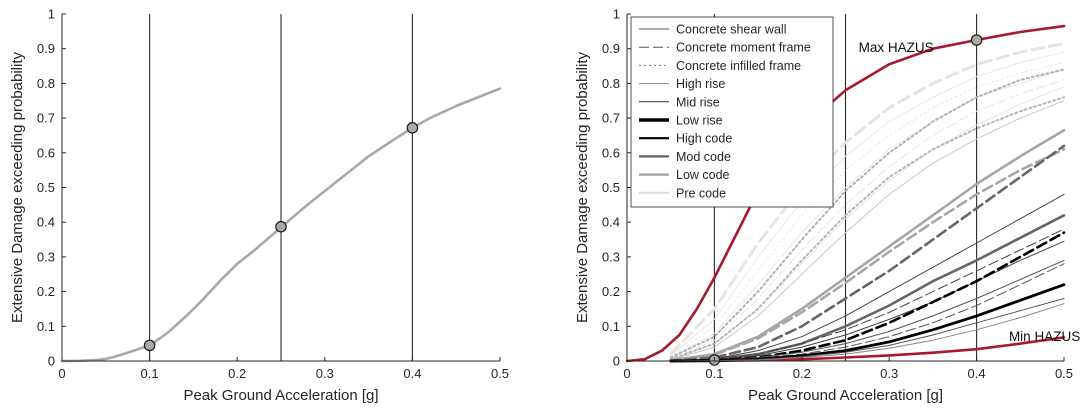 Image resolution: width=1081 pixels, height=410 pixels. What do you see at coordinates (699, 121) in the screenshot?
I see `legend-label-5: Low rise` at bounding box center [699, 121].